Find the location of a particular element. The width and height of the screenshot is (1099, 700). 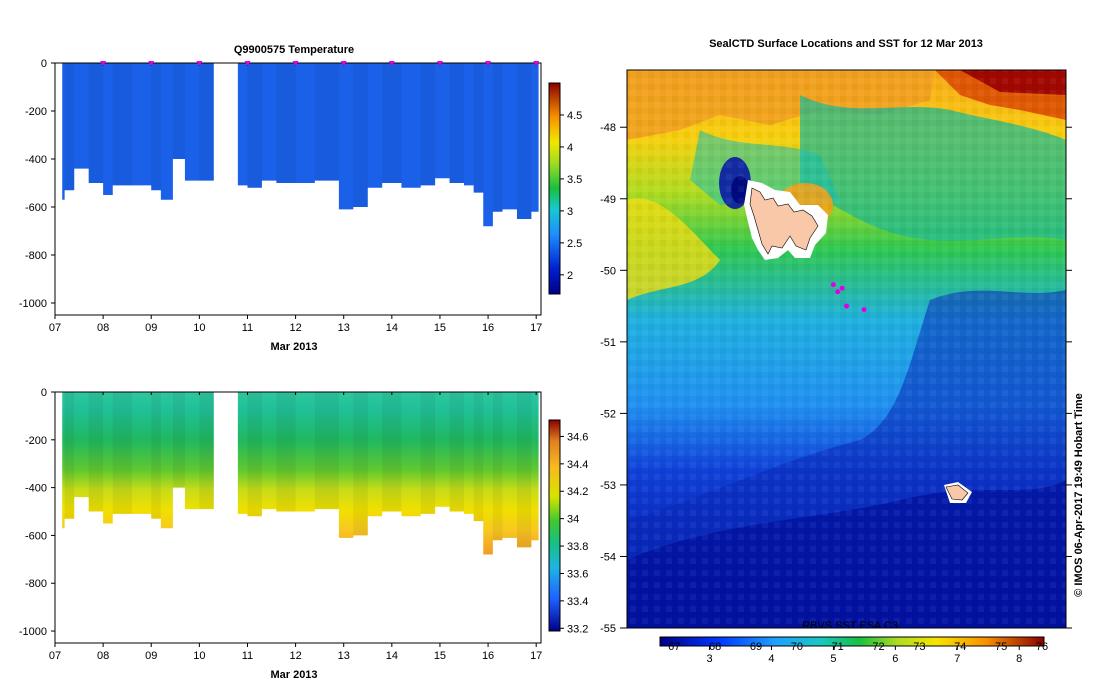

imos-credit: © IMOS 06-Apr-2017 19:49 Hobart Time is located at coordinates (1079, 495).